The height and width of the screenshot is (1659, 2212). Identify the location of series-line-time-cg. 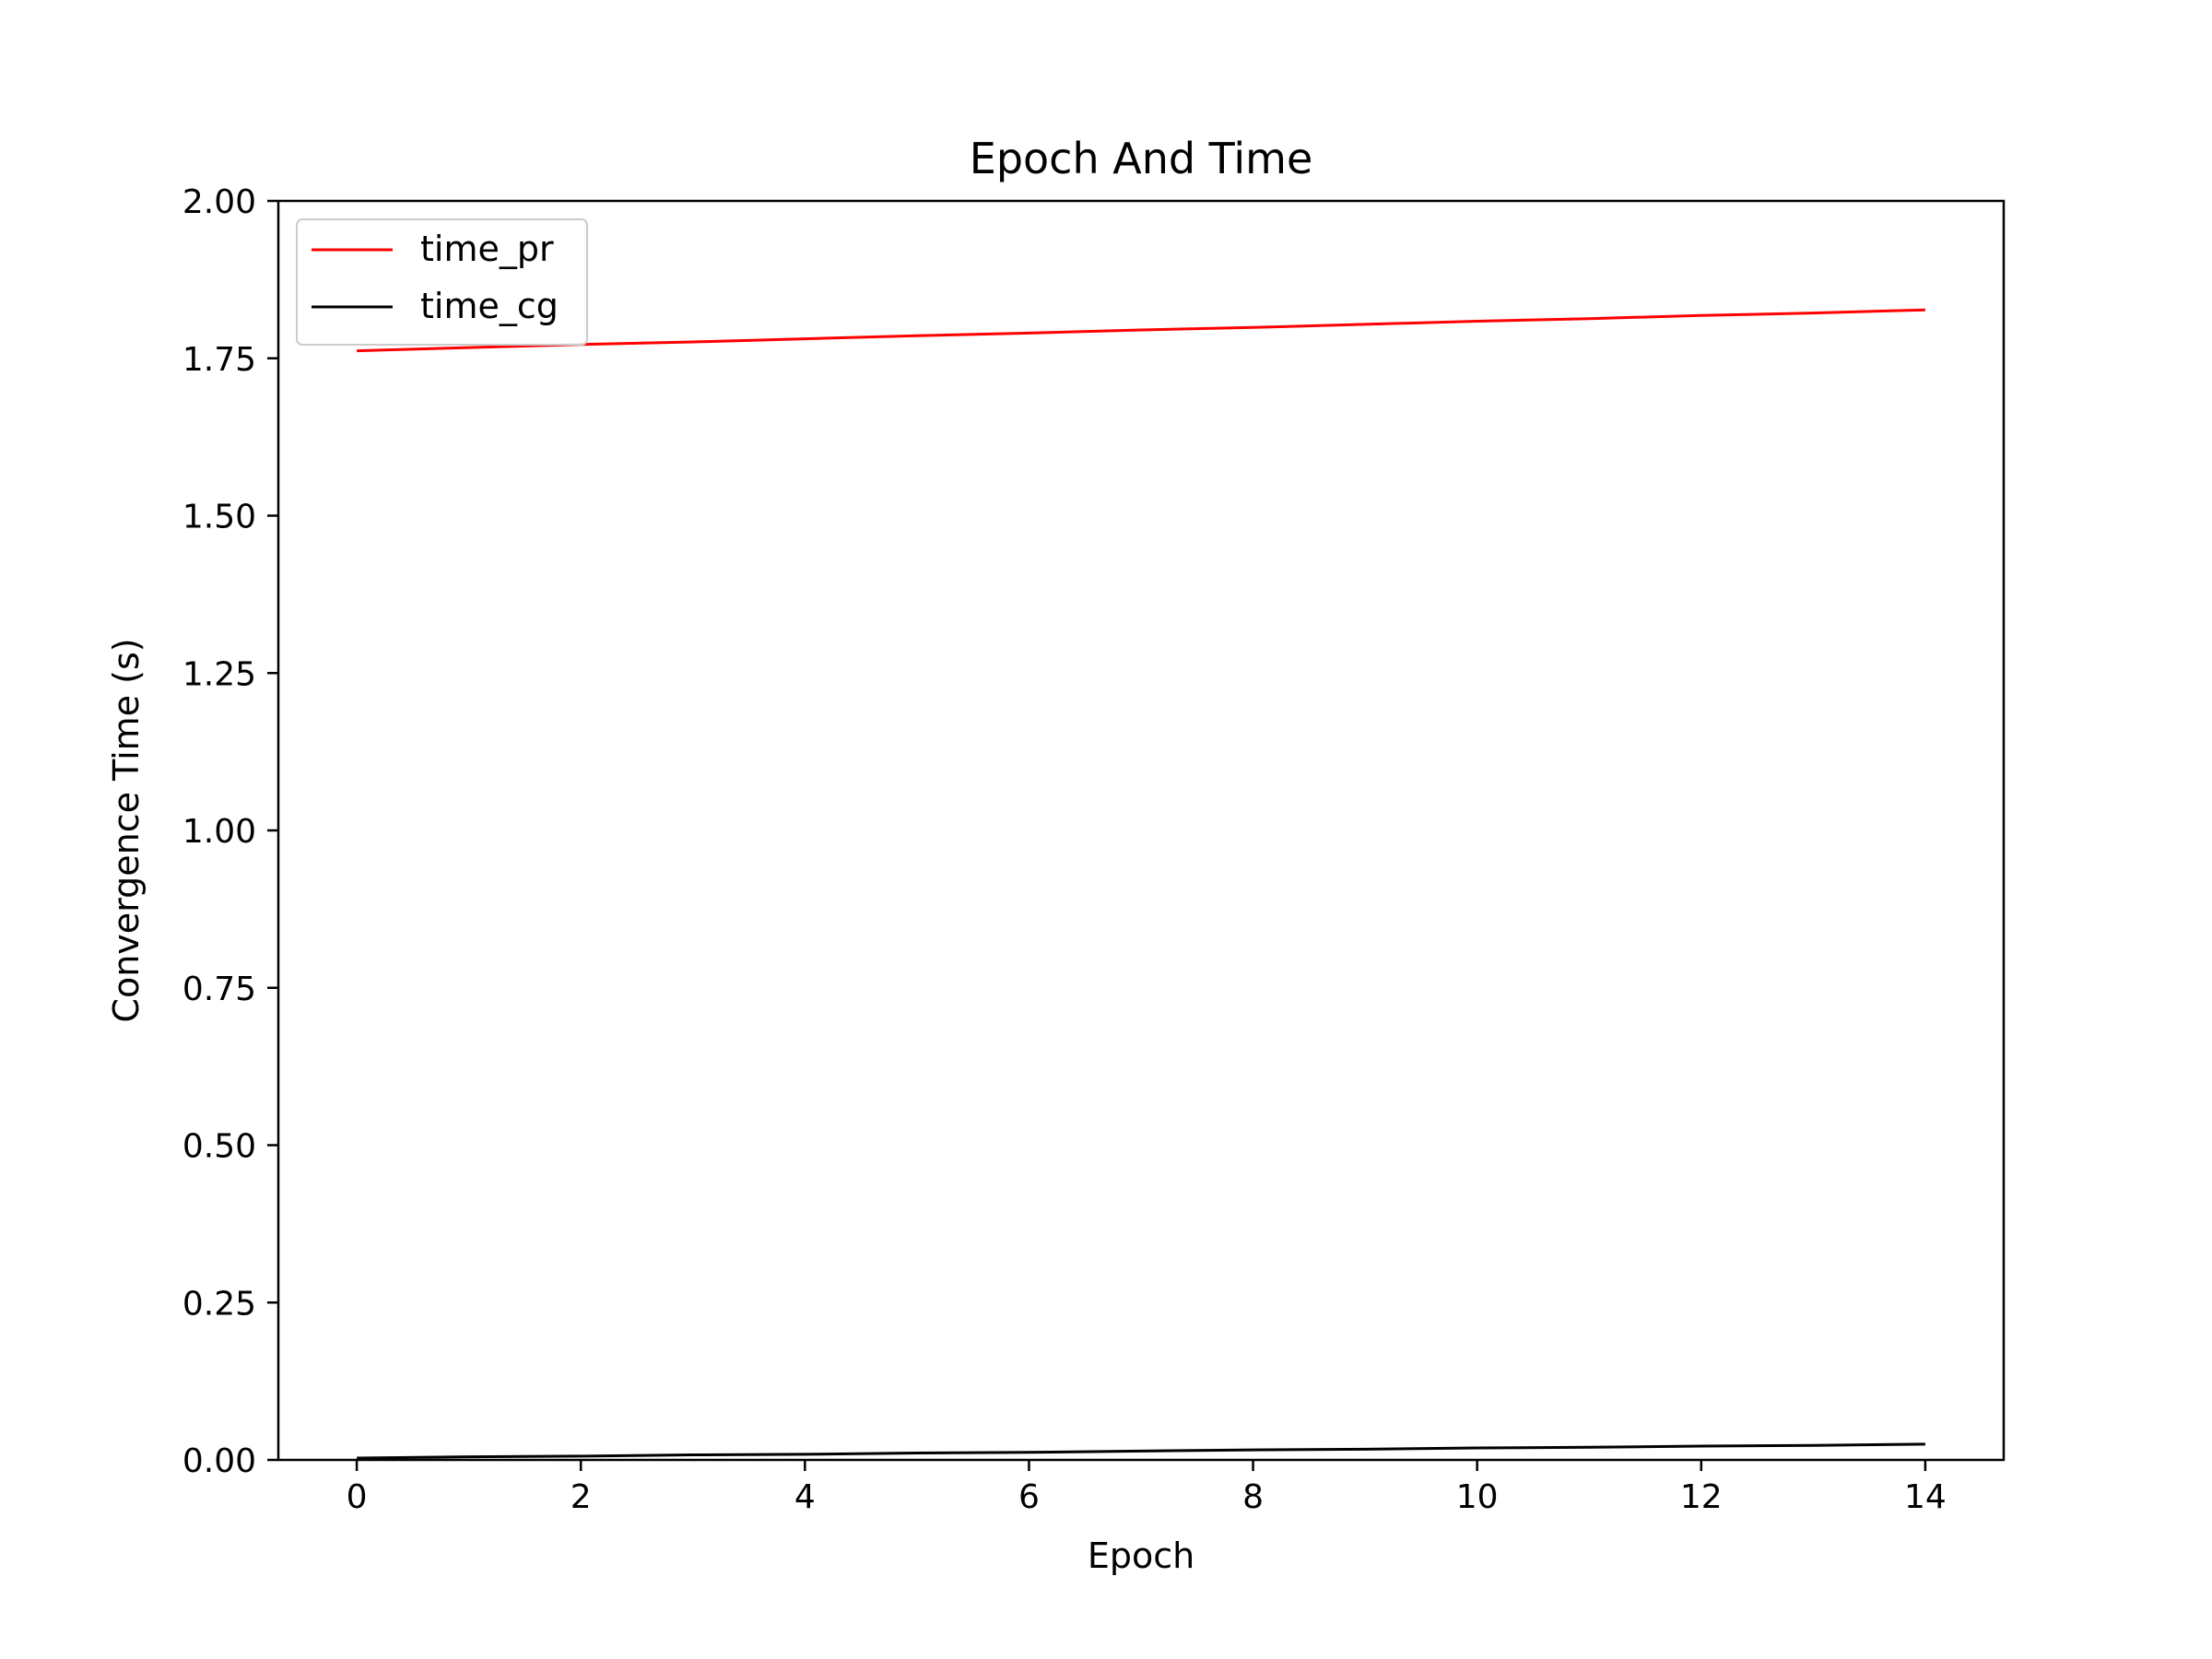
(1141, 1451).